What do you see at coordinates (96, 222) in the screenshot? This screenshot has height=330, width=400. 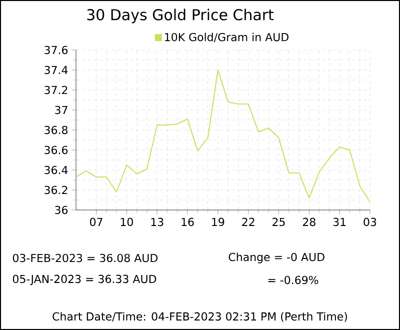 I see `x-tick-label: 07` at bounding box center [96, 222].